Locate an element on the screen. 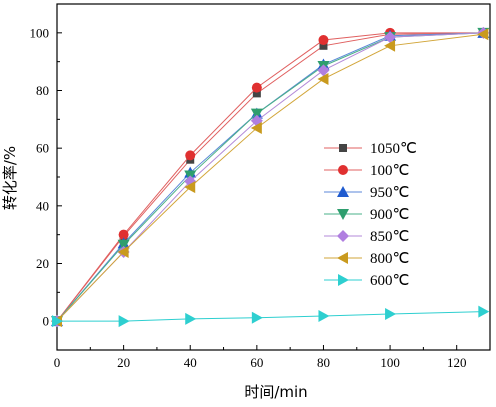 The image size is (496, 407). x-tick-label: 40 is located at coordinates (190, 362).